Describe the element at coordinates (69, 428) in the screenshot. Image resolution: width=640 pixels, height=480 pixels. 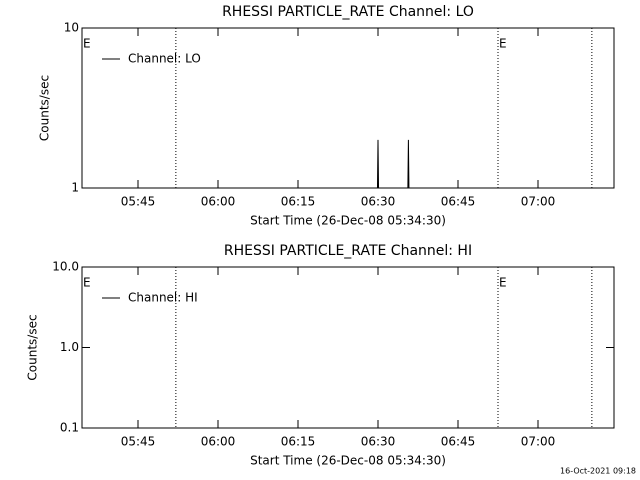
I see `y-tick-label: 0.1` at that location.